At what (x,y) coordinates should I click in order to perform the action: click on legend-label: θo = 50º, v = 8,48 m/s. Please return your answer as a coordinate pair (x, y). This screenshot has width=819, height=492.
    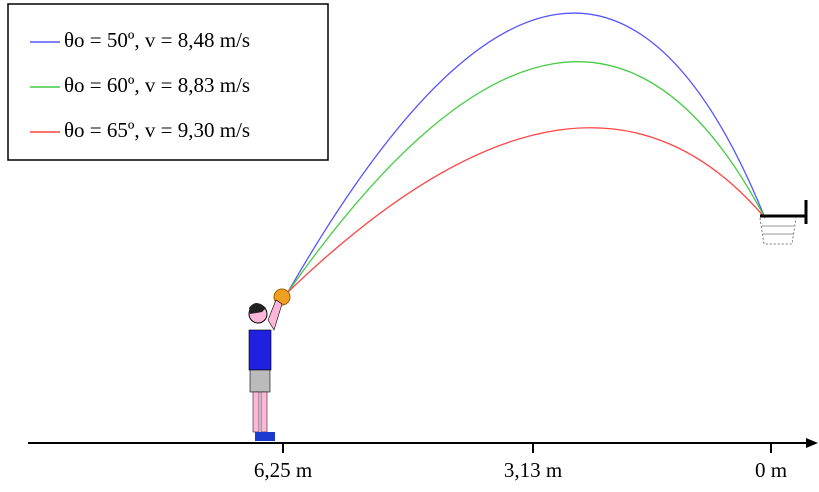
    Looking at the image, I should click on (157, 40).